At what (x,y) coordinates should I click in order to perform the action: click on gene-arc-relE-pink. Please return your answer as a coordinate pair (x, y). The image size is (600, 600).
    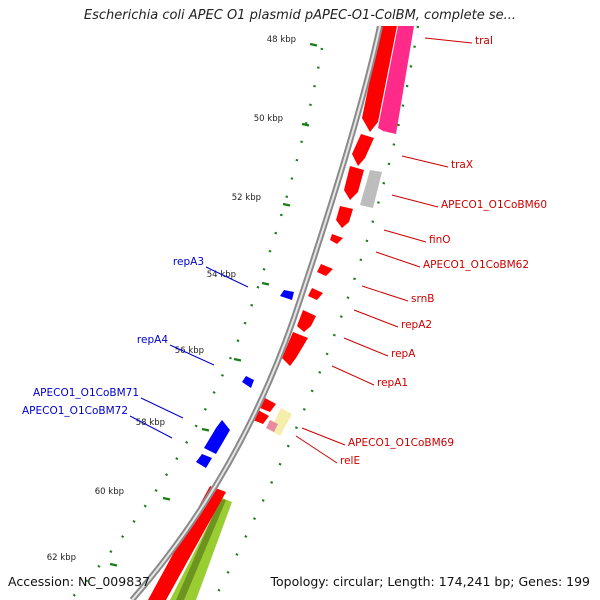
    Looking at the image, I should click on (272, 426).